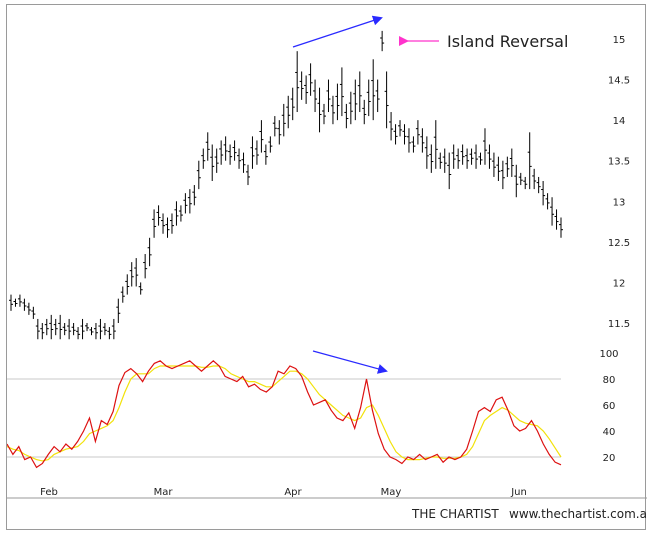  What do you see at coordinates (609, 432) in the screenshot?
I see `oscillator-tick-label: 40` at bounding box center [609, 432].